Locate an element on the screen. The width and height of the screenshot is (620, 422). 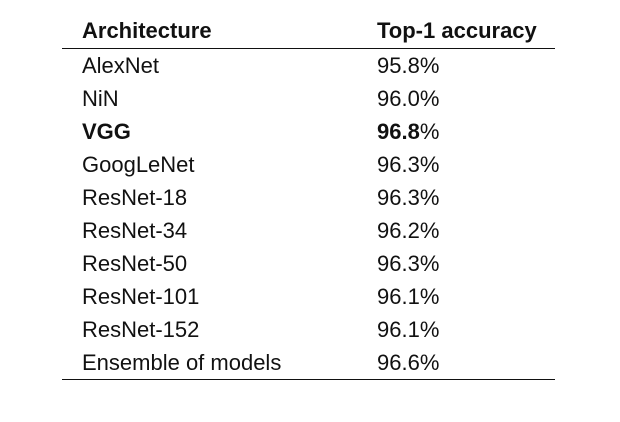
accuracy-cell: 95.8% is located at coordinates (466, 66).